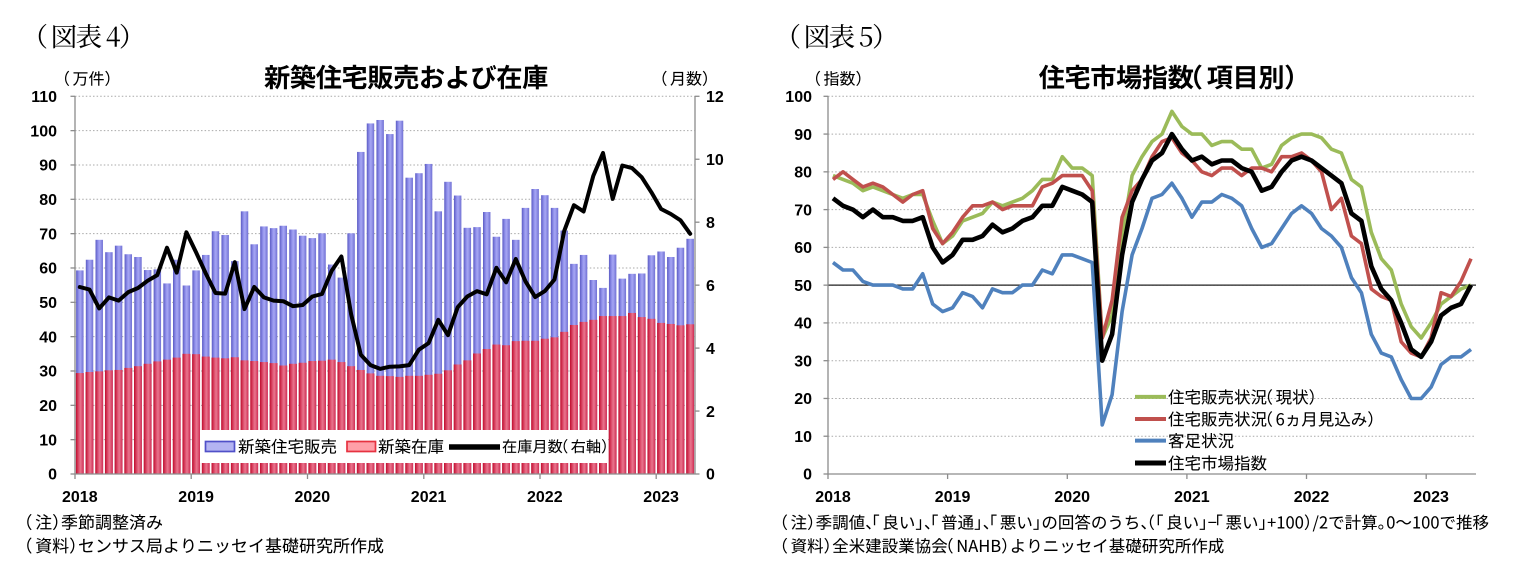  What do you see at coordinates (715, 97) in the screenshot?
I see `svg-text: 12` at bounding box center [715, 97].